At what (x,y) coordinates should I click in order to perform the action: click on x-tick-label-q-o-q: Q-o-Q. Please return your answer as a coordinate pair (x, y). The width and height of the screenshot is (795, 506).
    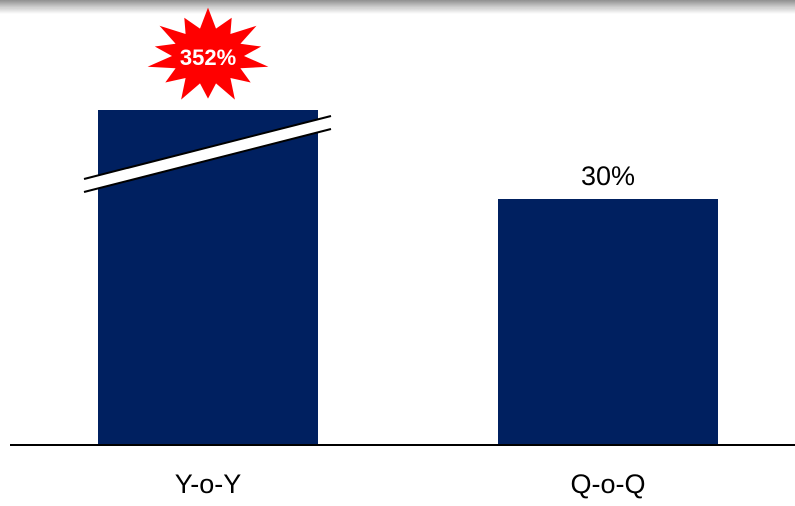
    Looking at the image, I should click on (607, 484).